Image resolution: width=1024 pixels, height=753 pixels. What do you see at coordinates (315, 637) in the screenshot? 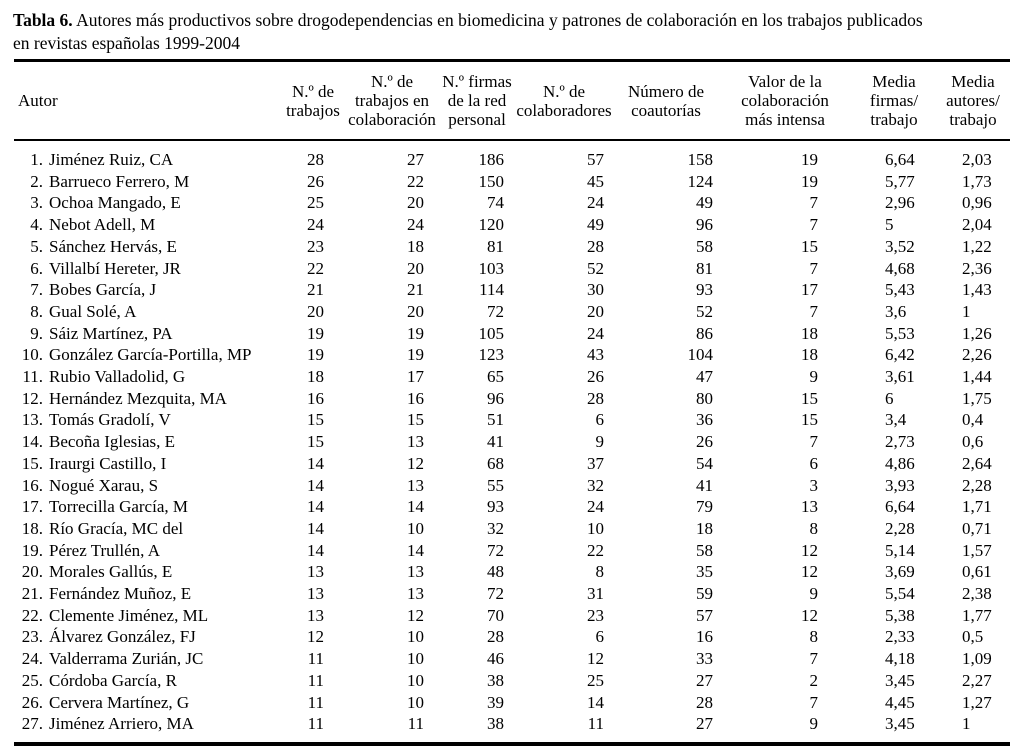
I see `value-cell: 12` at bounding box center [315, 637].